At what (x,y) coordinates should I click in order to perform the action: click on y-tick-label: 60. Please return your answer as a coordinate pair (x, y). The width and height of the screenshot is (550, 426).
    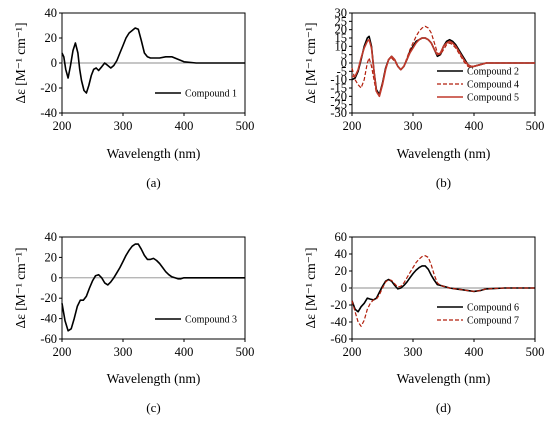
    Looking at the image, I should click on (341, 237).